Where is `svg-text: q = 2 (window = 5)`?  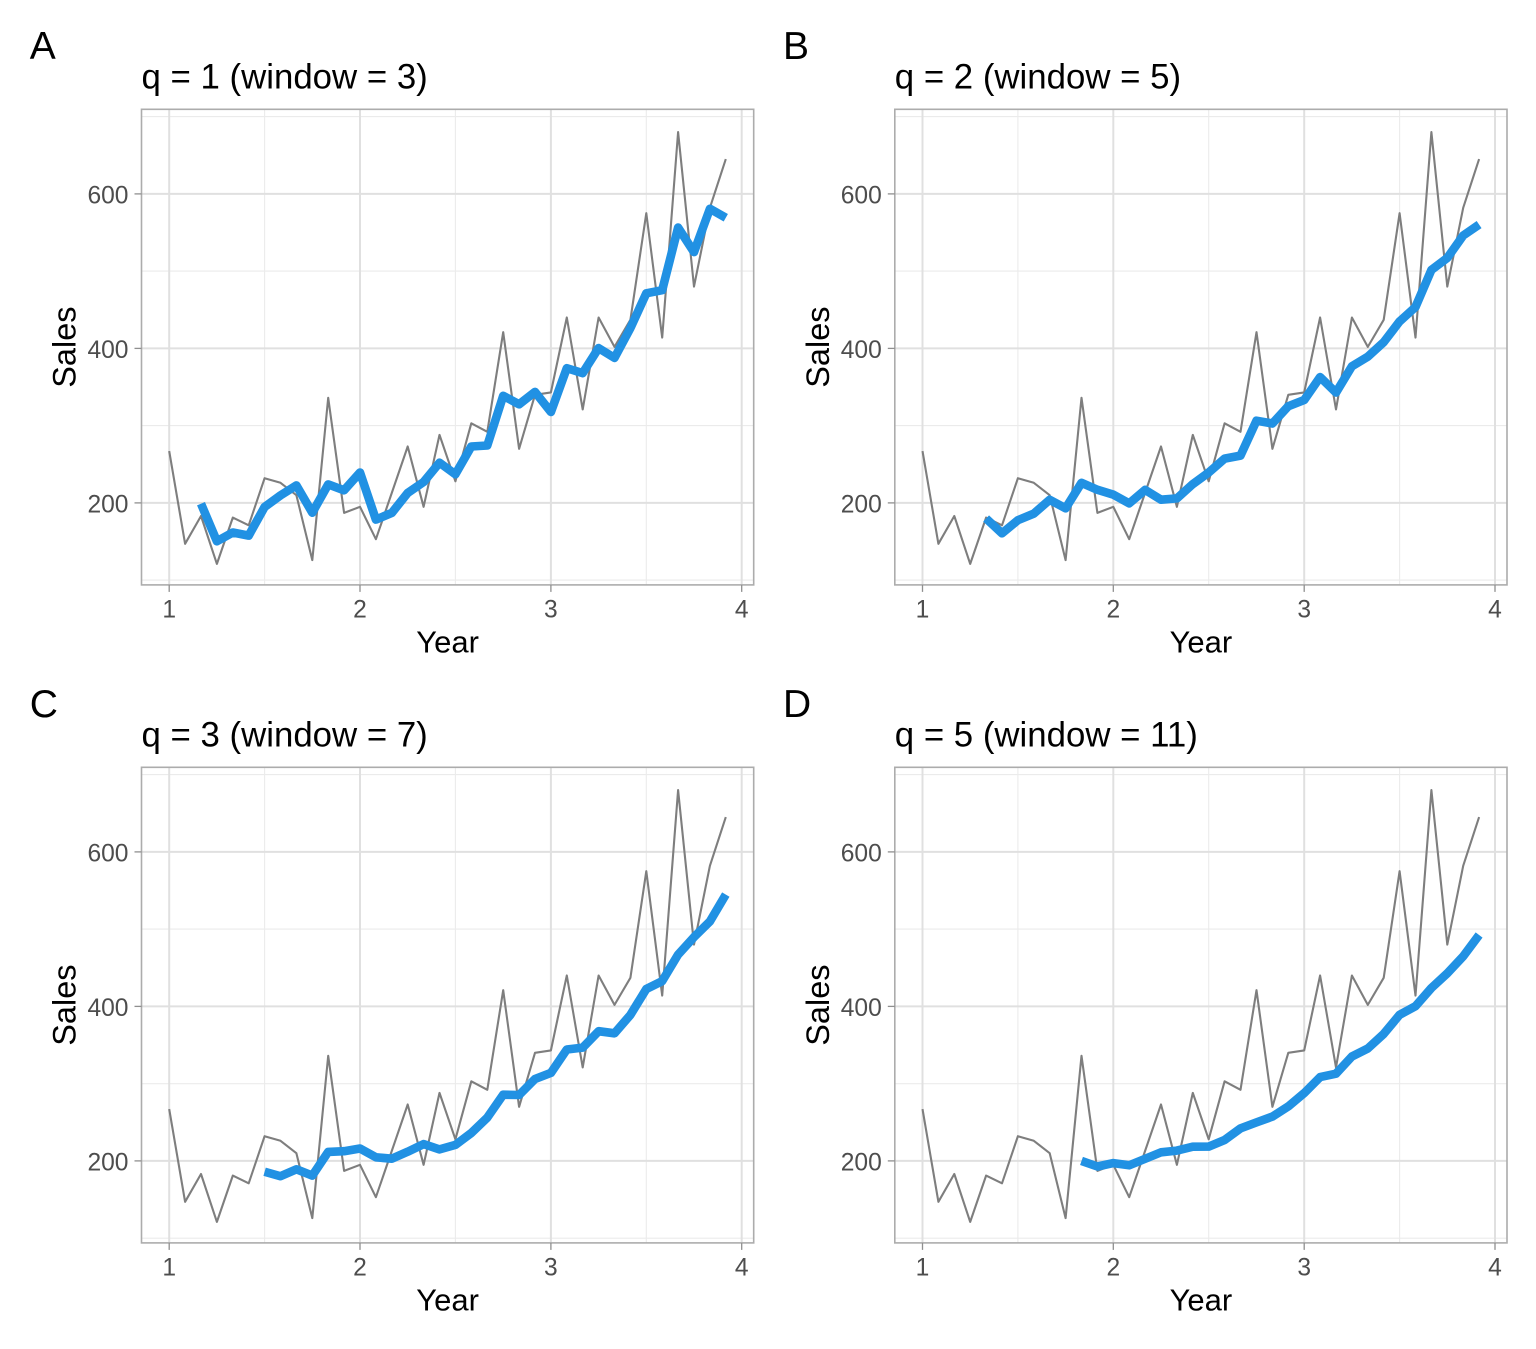
svg-text: q = 2 (window = 5) is located at coordinates (1038, 76).